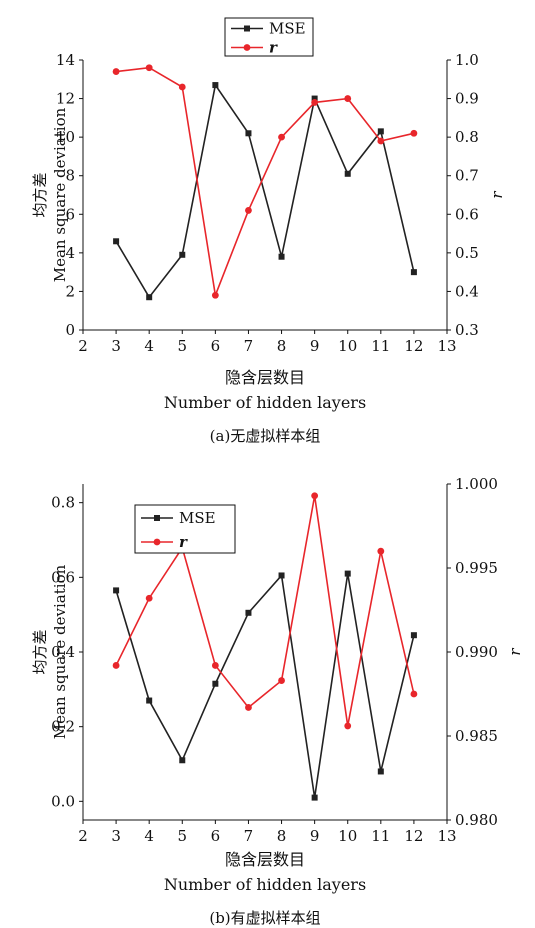 The image size is (535, 928). Describe the element at coordinates (446, 346) in the screenshot. I see `x-tick-label: 13` at that location.